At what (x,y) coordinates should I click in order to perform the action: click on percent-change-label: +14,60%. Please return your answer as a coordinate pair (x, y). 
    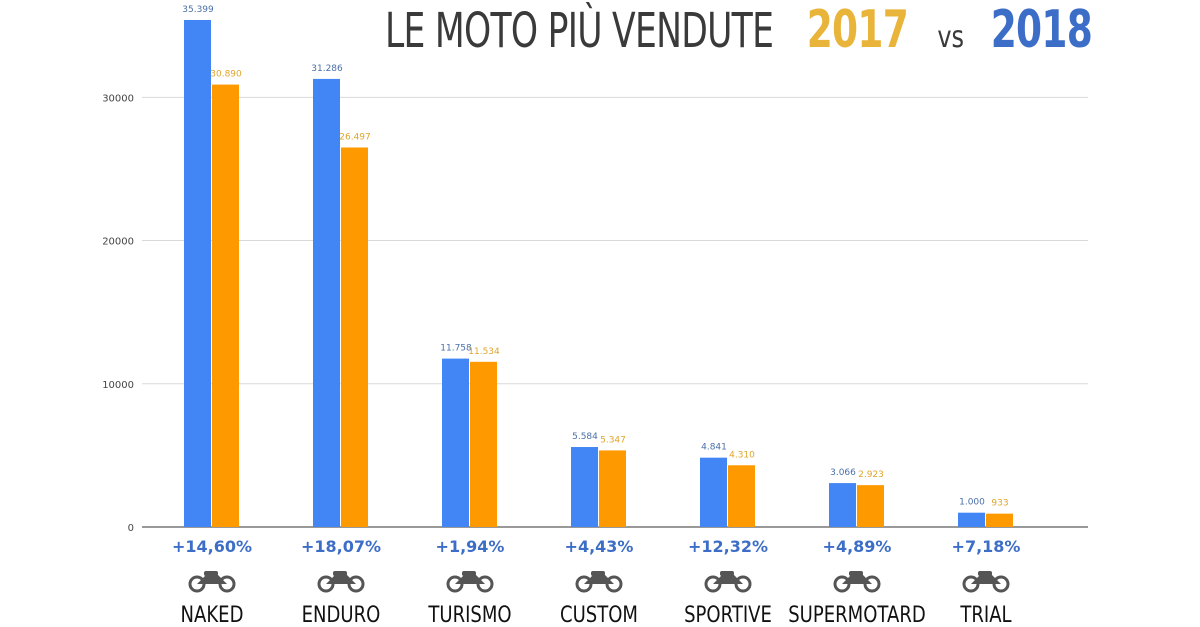
    Looking at the image, I should click on (212, 546).